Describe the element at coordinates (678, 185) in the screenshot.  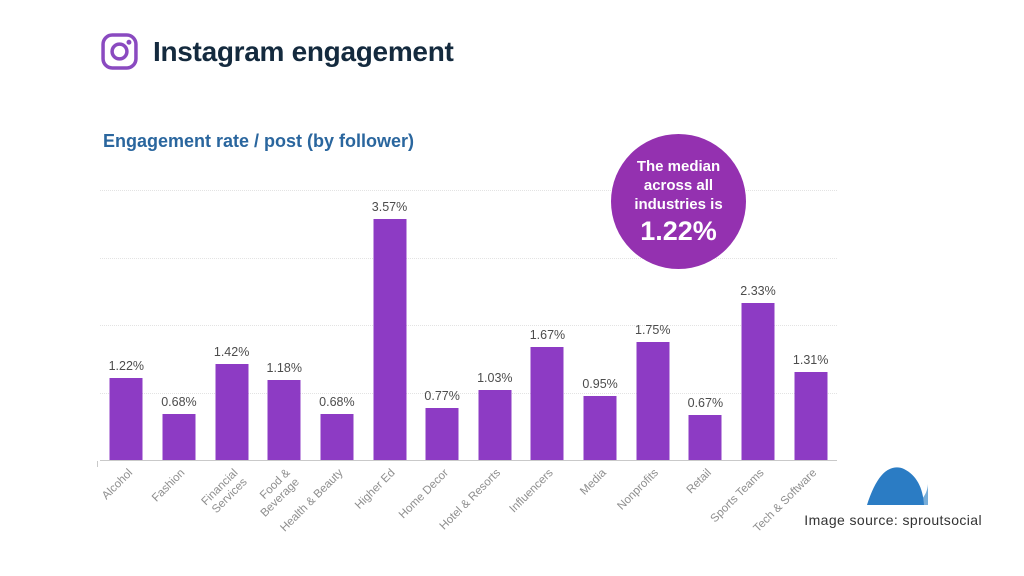
I see `median-badge-line2: across all` at that location.